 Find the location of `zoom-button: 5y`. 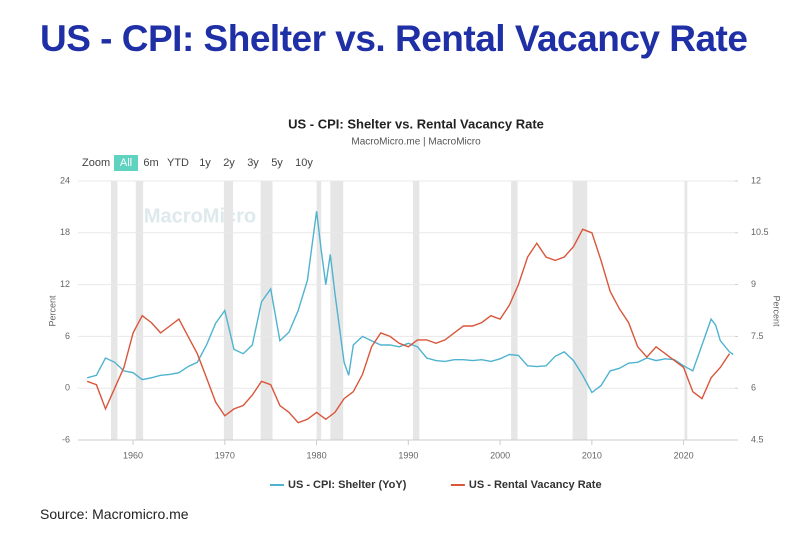

zoom-button: 5y is located at coordinates (277, 163).